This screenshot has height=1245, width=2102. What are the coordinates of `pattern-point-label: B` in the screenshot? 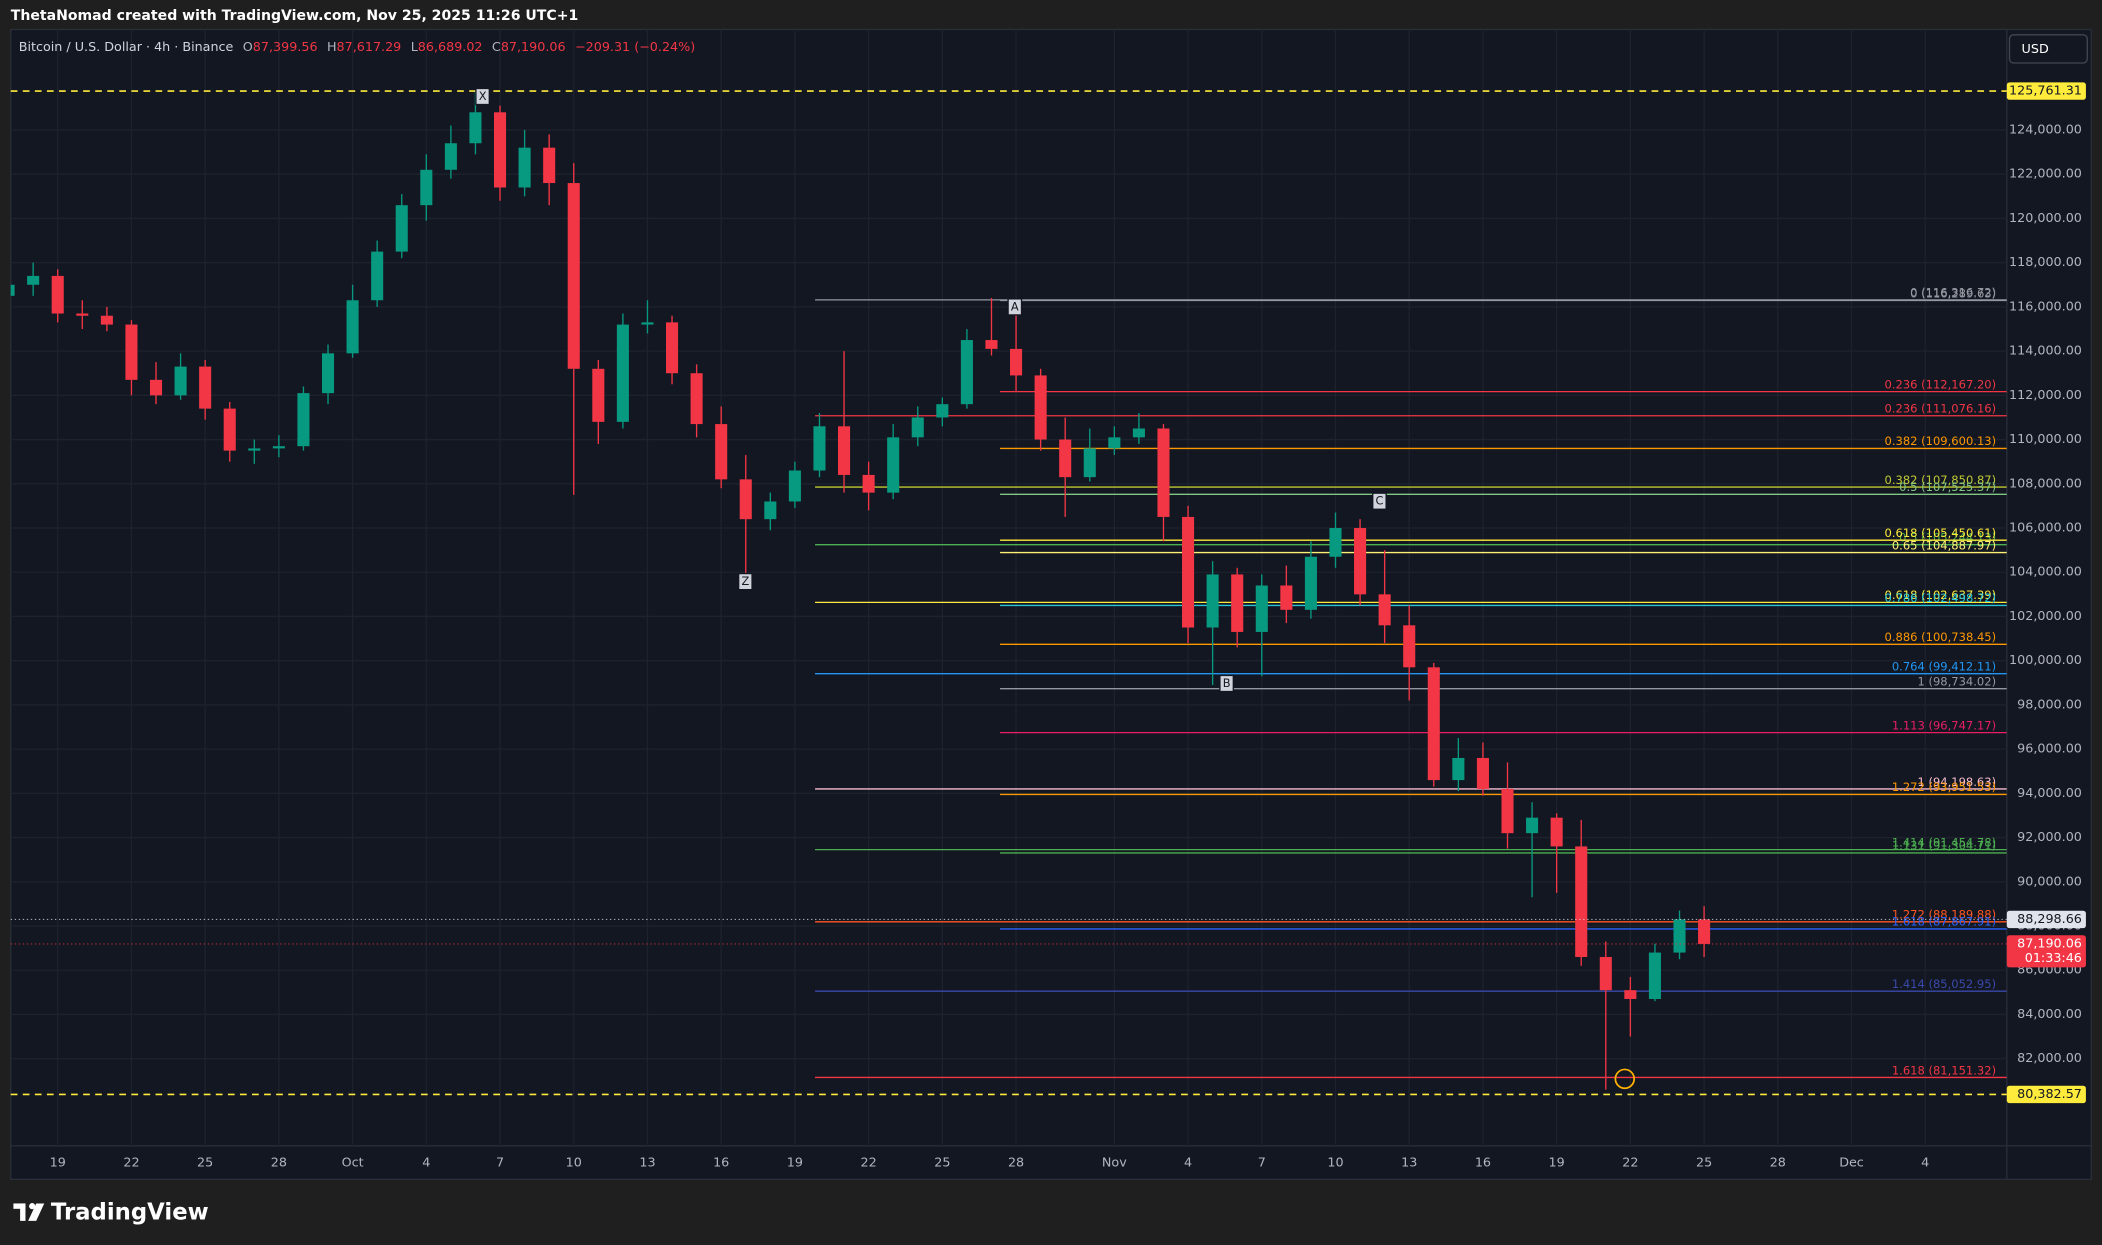 It's located at (1227, 683).